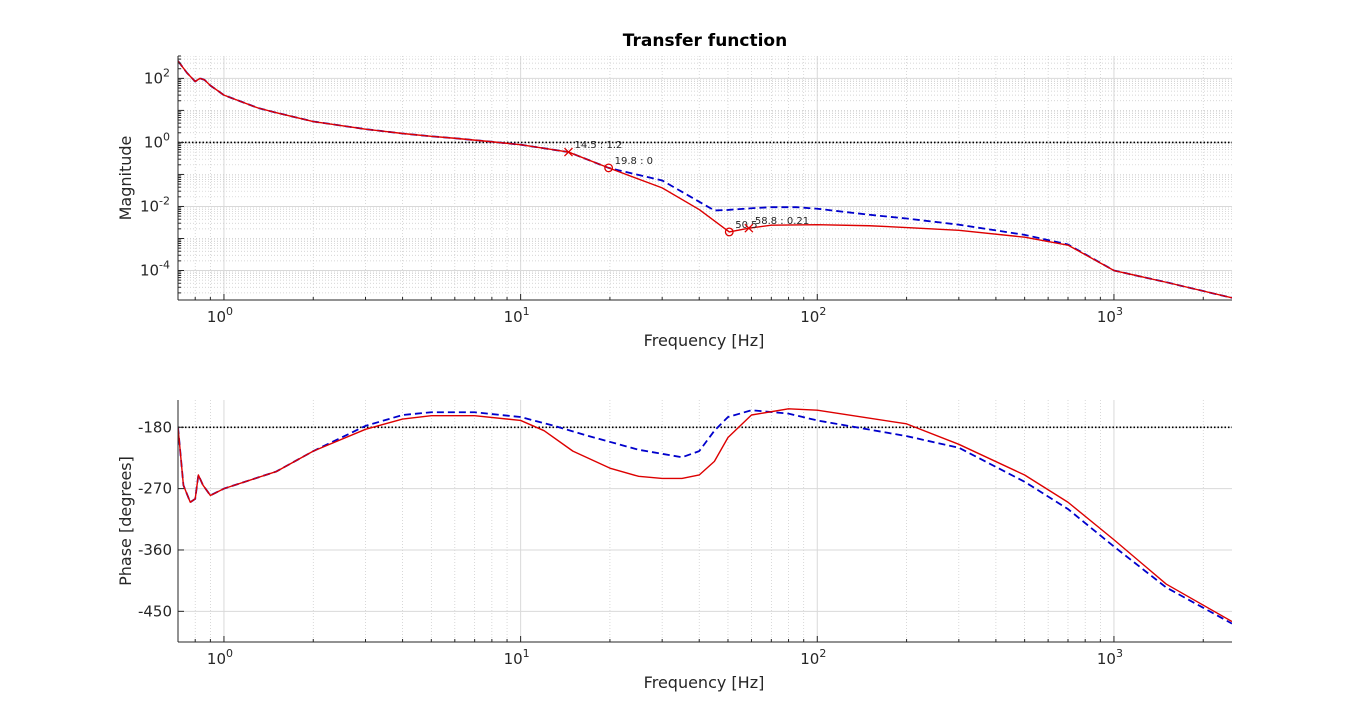 This screenshot has width=1361, height=723. Describe the element at coordinates (157, 76) in the screenshot. I see `y-tick-label: 10²` at that location.